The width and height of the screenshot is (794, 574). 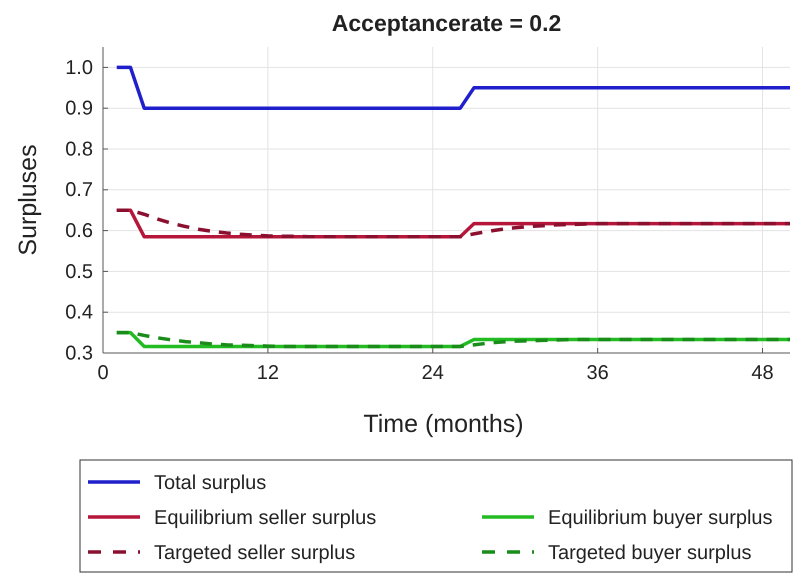 What do you see at coordinates (79, 231) in the screenshot?
I see `y-tick-label: 0.6` at bounding box center [79, 231].